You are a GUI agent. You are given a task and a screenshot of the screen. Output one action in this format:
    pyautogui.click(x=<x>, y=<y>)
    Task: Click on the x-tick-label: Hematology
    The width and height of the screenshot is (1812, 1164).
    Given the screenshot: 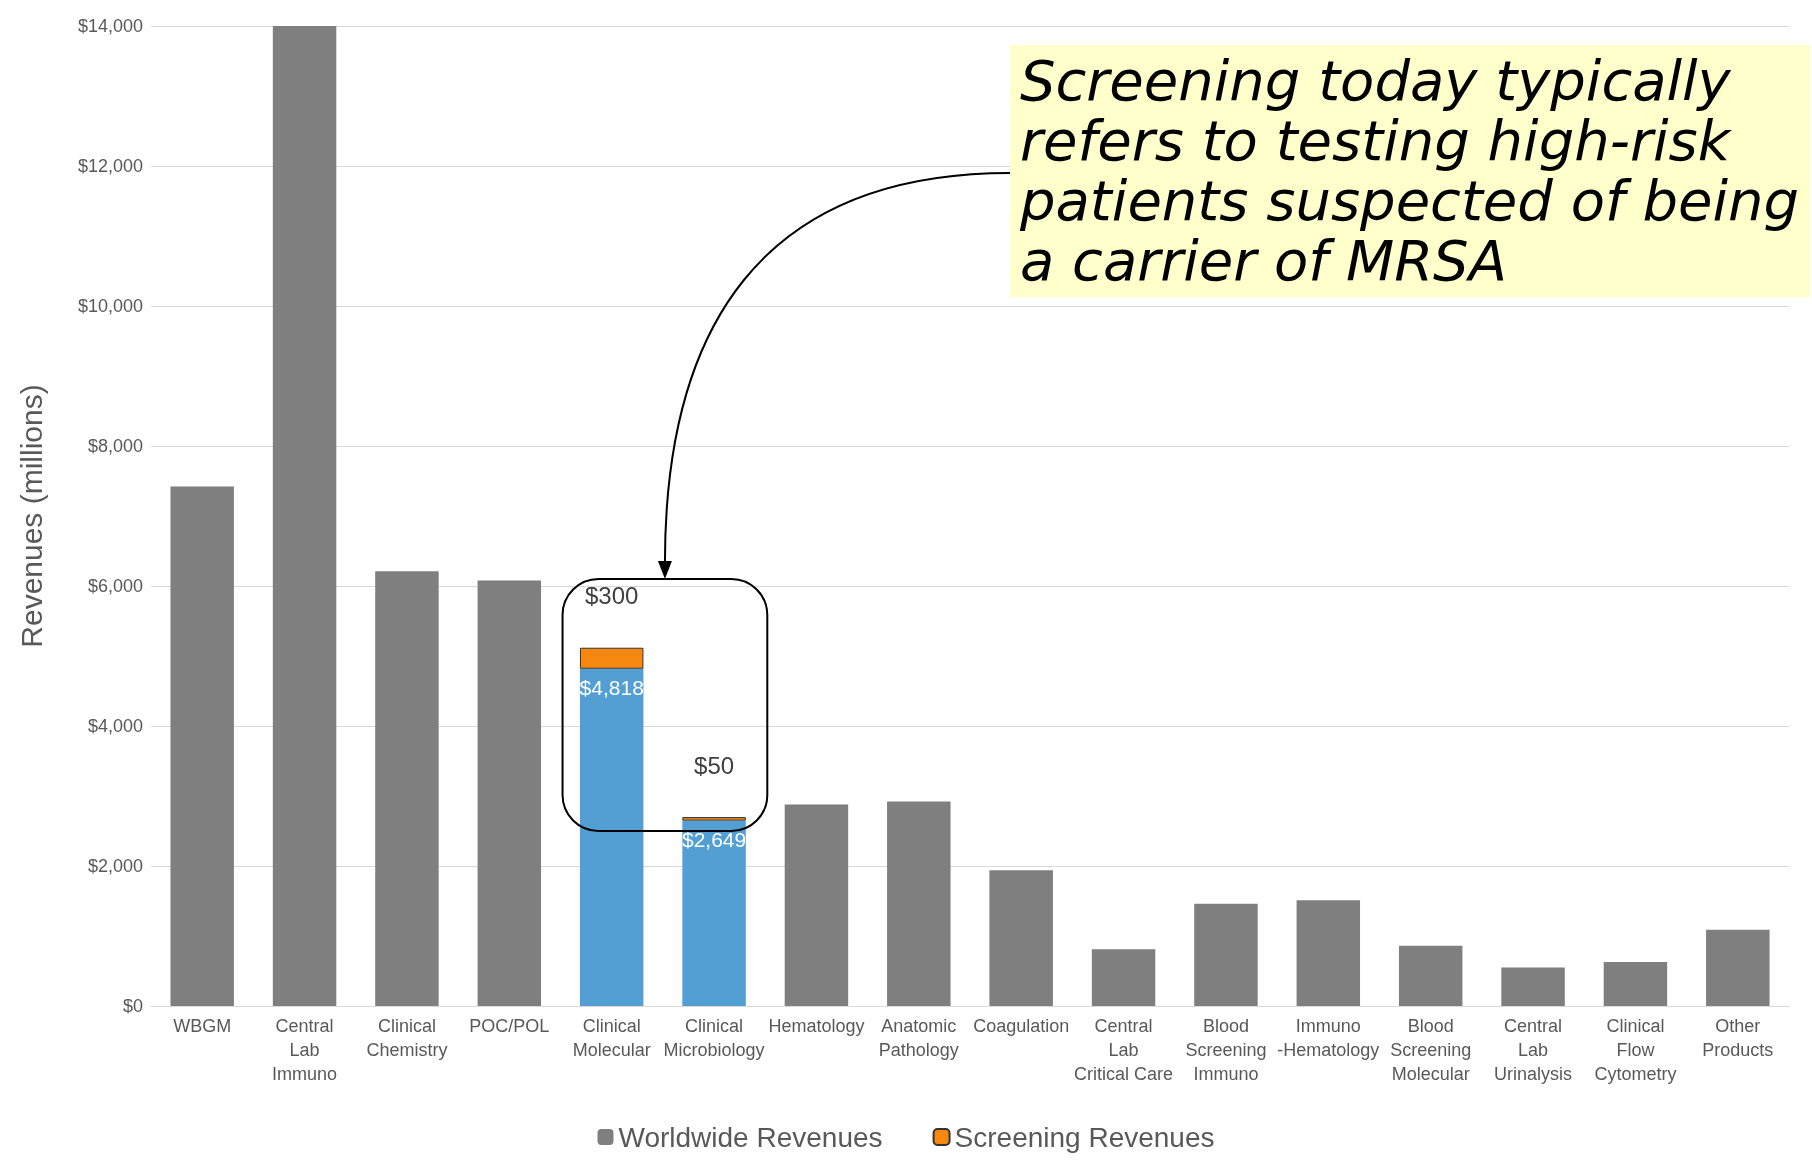 What is the action you would take?
    pyautogui.click(x=816, y=1026)
    